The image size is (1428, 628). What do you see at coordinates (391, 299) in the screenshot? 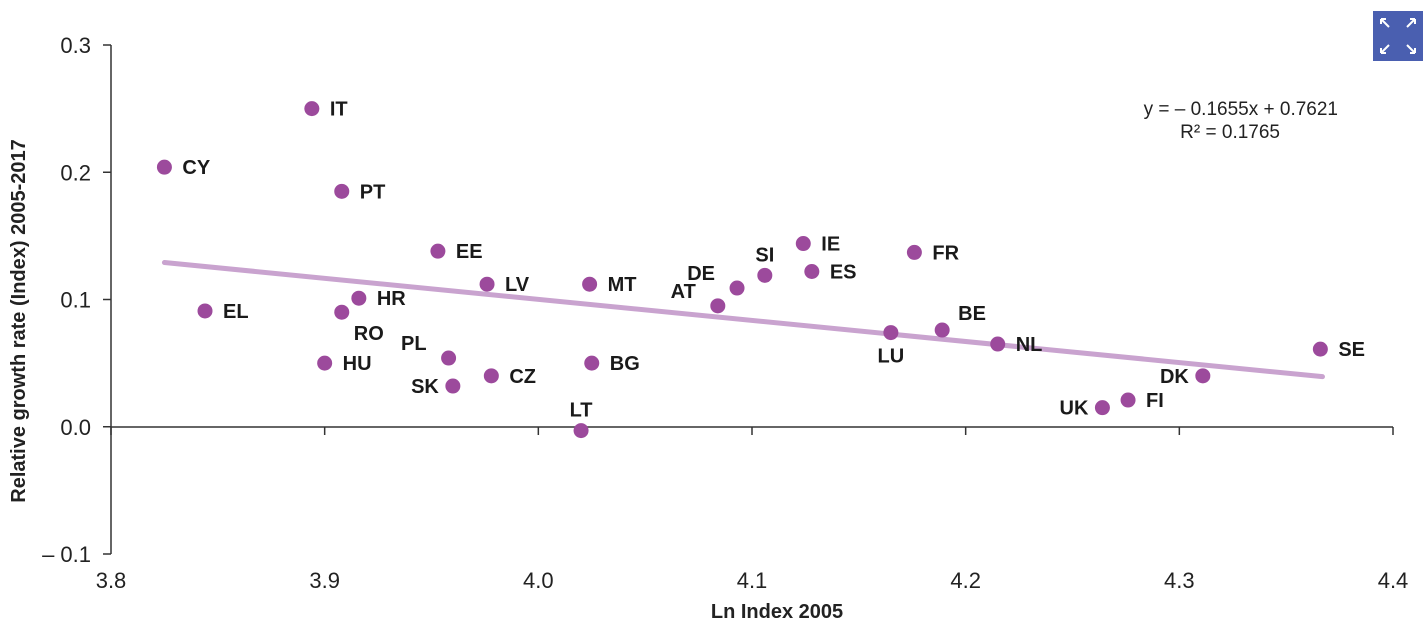
I see `point-label-hr: HR` at bounding box center [391, 299].